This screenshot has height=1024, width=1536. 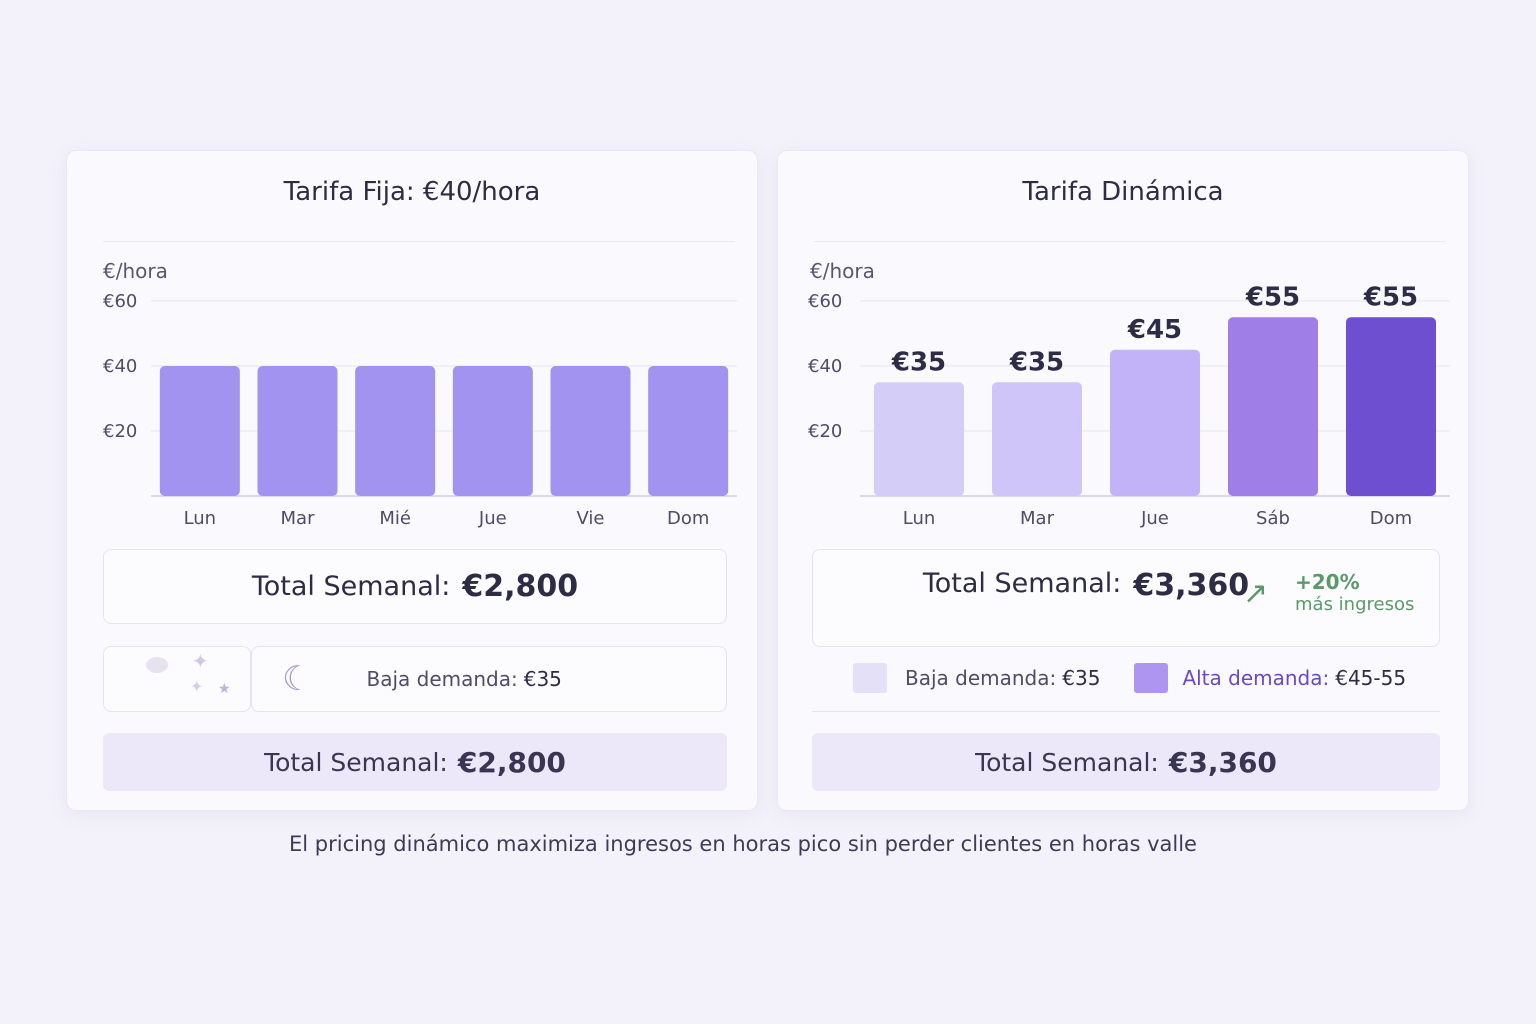 I want to click on cloud-icon, so click(x=157, y=665).